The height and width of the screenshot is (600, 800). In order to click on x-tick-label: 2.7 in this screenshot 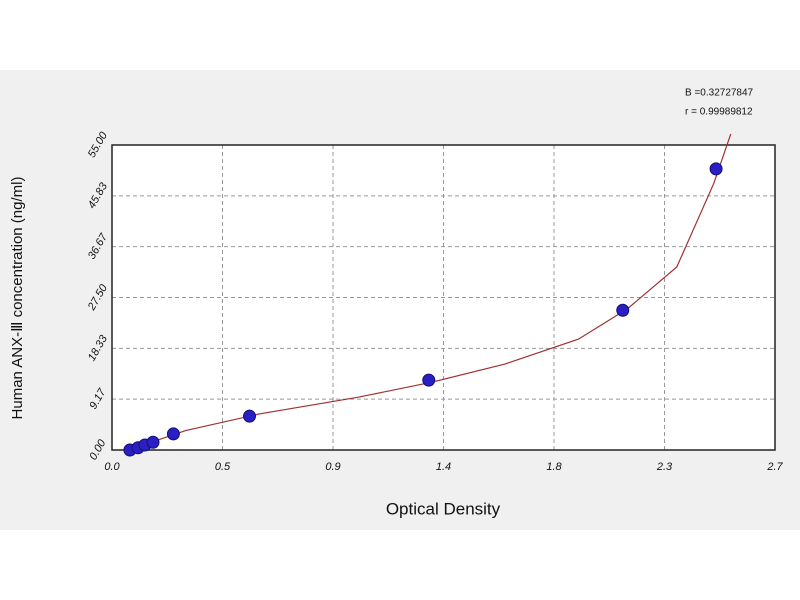, I will do `click(774, 467)`.